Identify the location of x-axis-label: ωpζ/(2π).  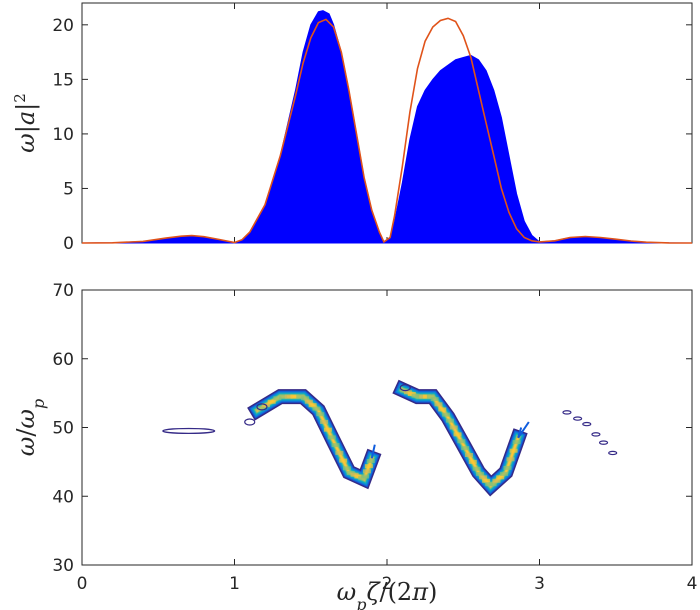
(387, 594).